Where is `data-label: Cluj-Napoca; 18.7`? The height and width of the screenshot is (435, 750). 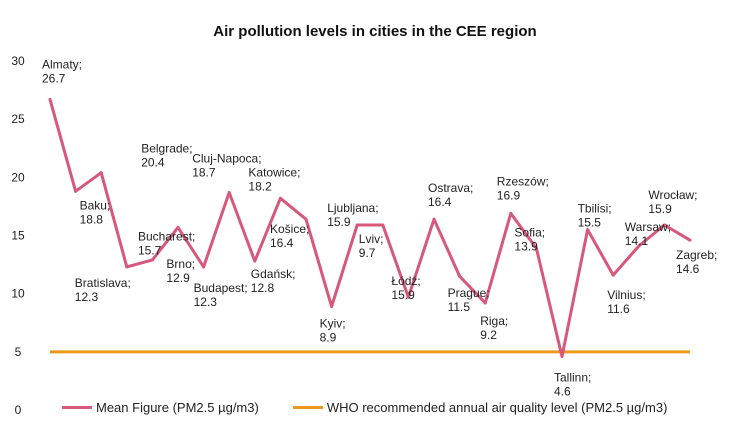 data-label: Cluj-Napoca; 18.7 is located at coordinates (226, 165).